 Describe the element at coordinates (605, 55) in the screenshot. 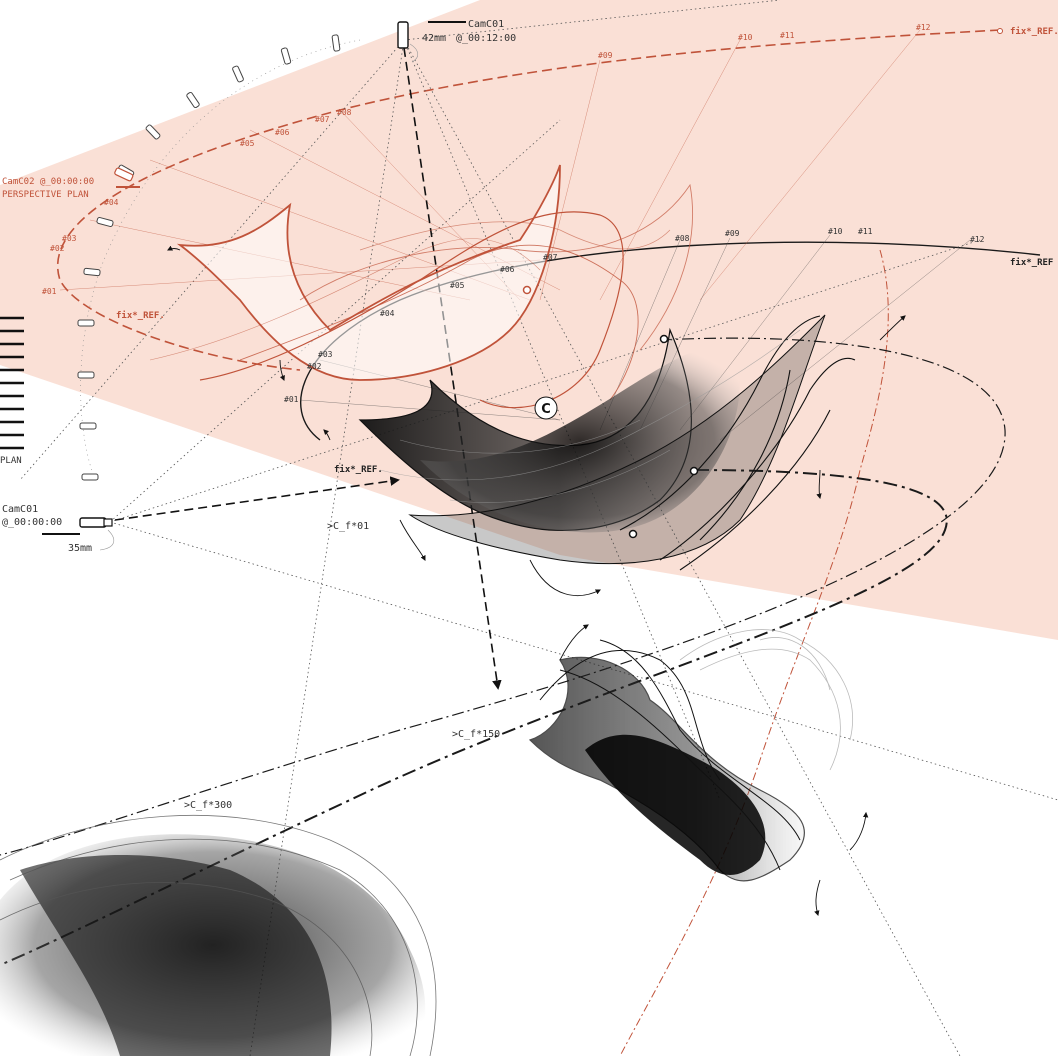

I see `path-label-red-09: #09` at that location.